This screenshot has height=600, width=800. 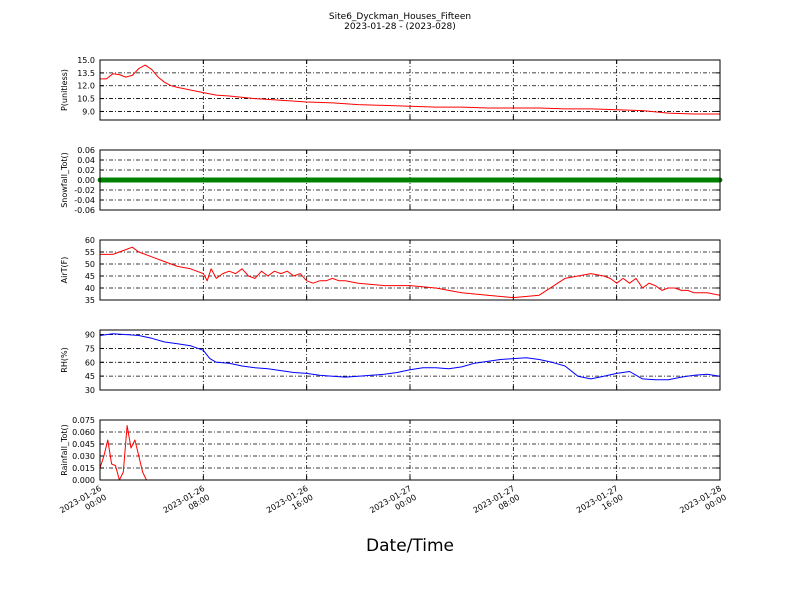 What do you see at coordinates (64, 270) in the screenshot?
I see `y-axis-label: AirT(F)` at bounding box center [64, 270].